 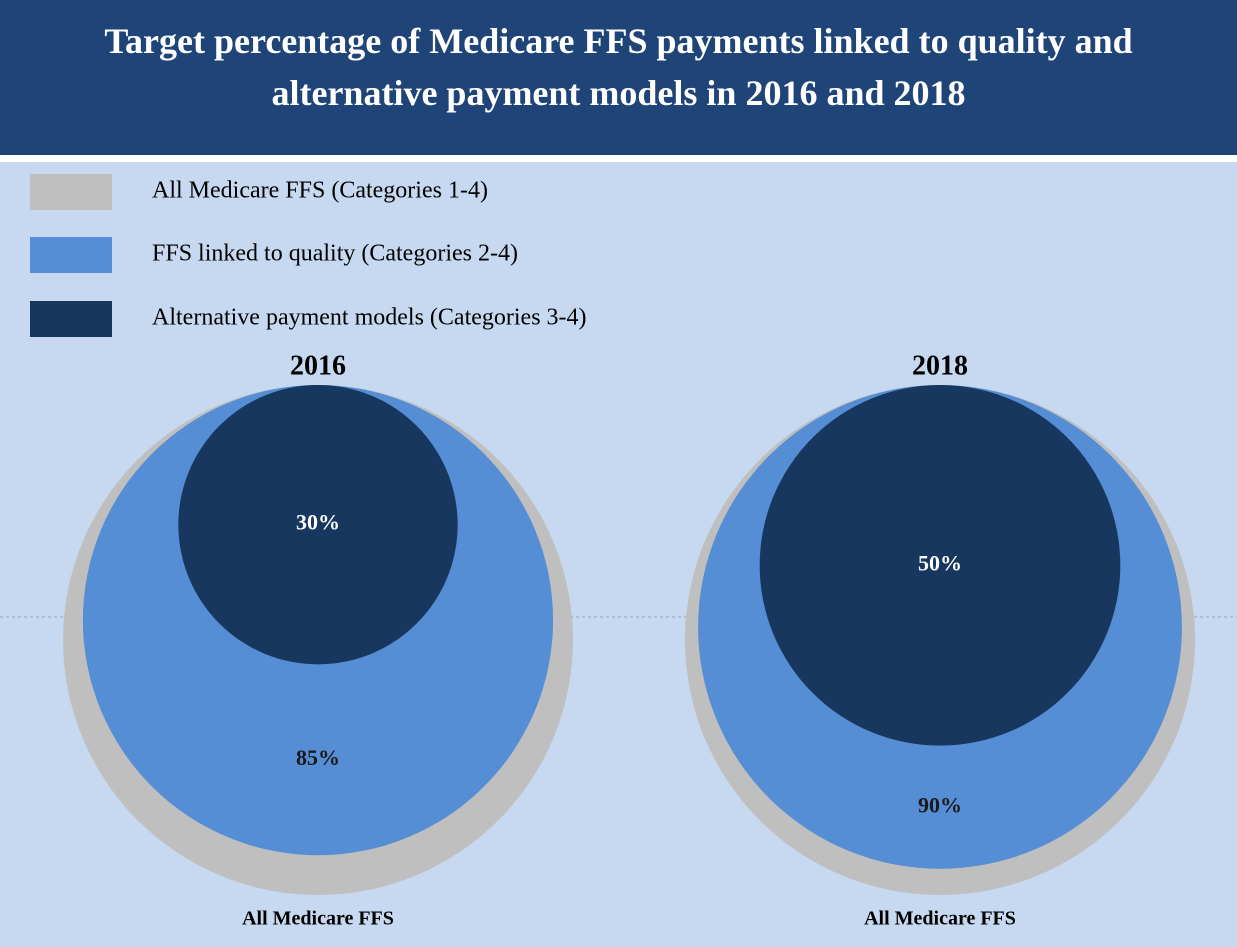 I want to click on legend-label: All Medicare FFS (Categories 1-4), so click(x=320, y=191).